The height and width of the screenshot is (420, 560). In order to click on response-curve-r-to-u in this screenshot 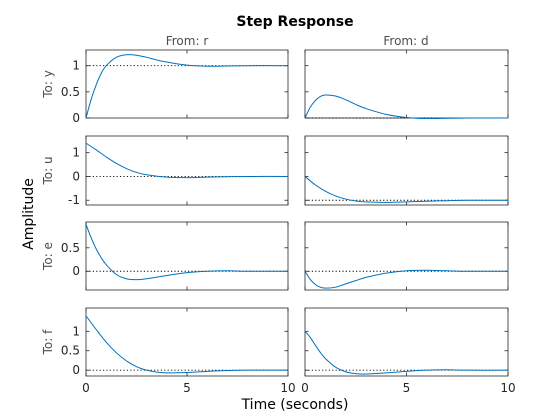, I will do `click(187, 160)`.